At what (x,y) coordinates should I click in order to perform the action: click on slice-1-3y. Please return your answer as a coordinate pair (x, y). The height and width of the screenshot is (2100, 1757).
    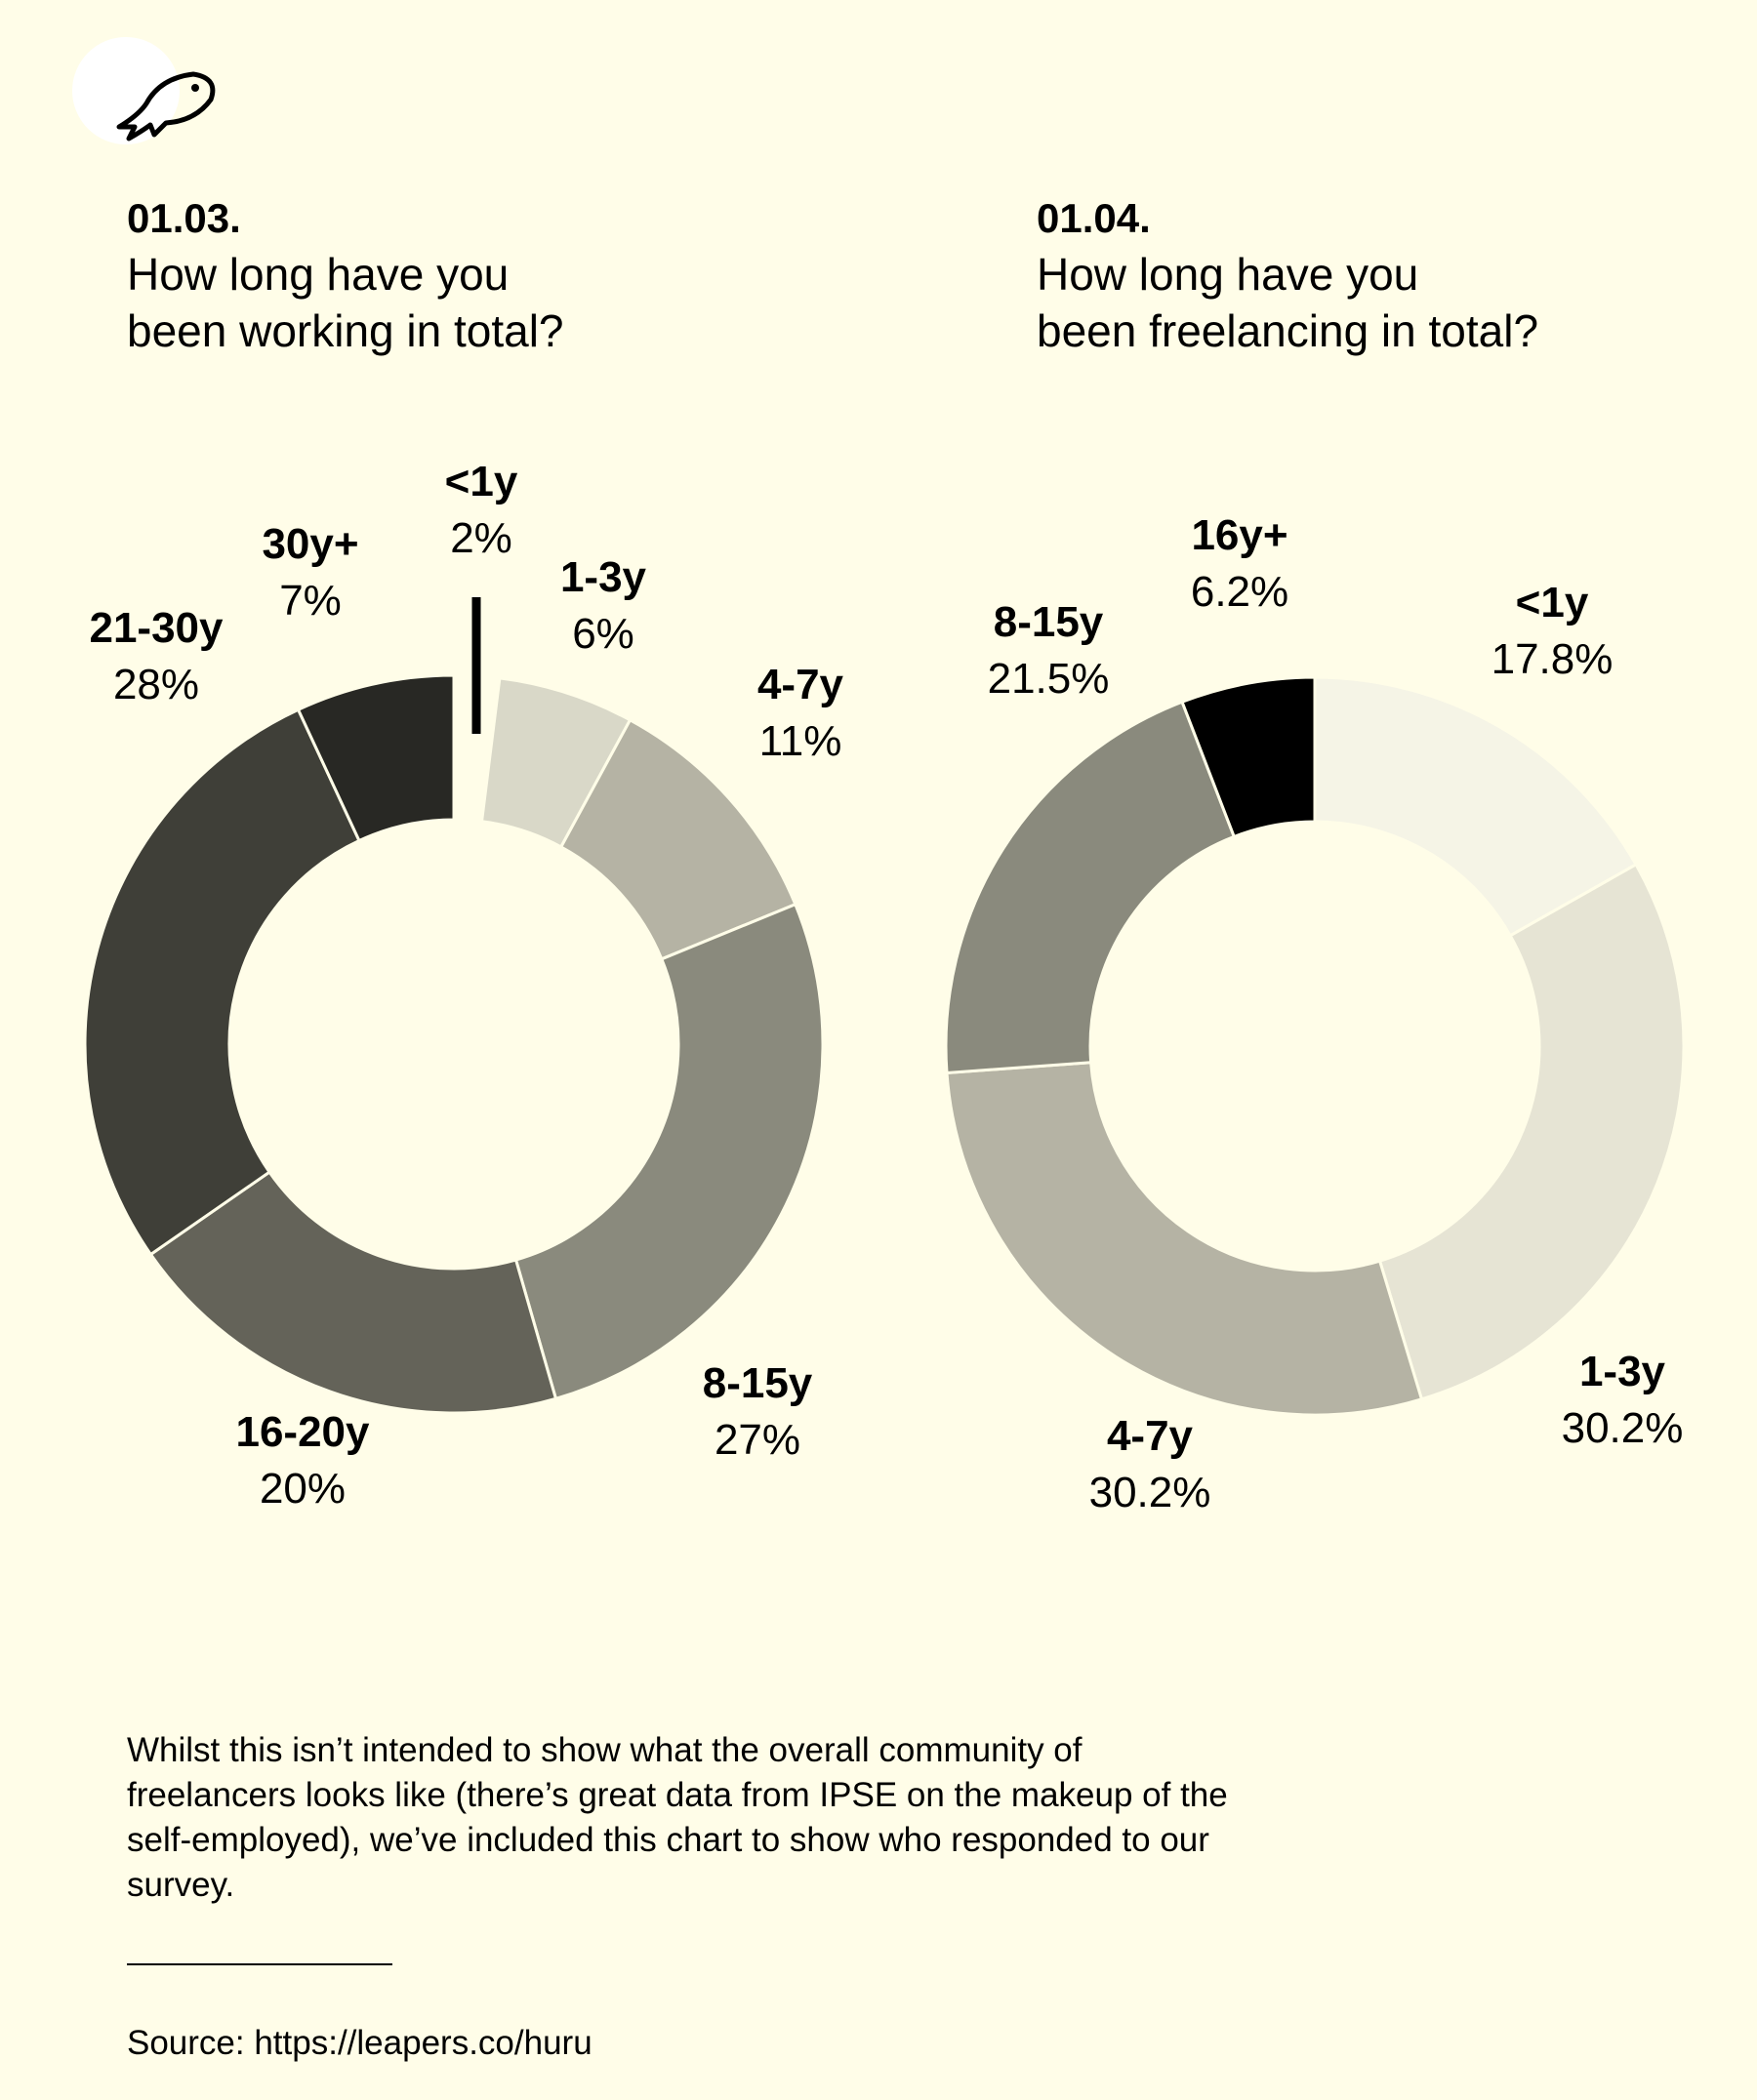
    Looking at the image, I should click on (1531, 1131).